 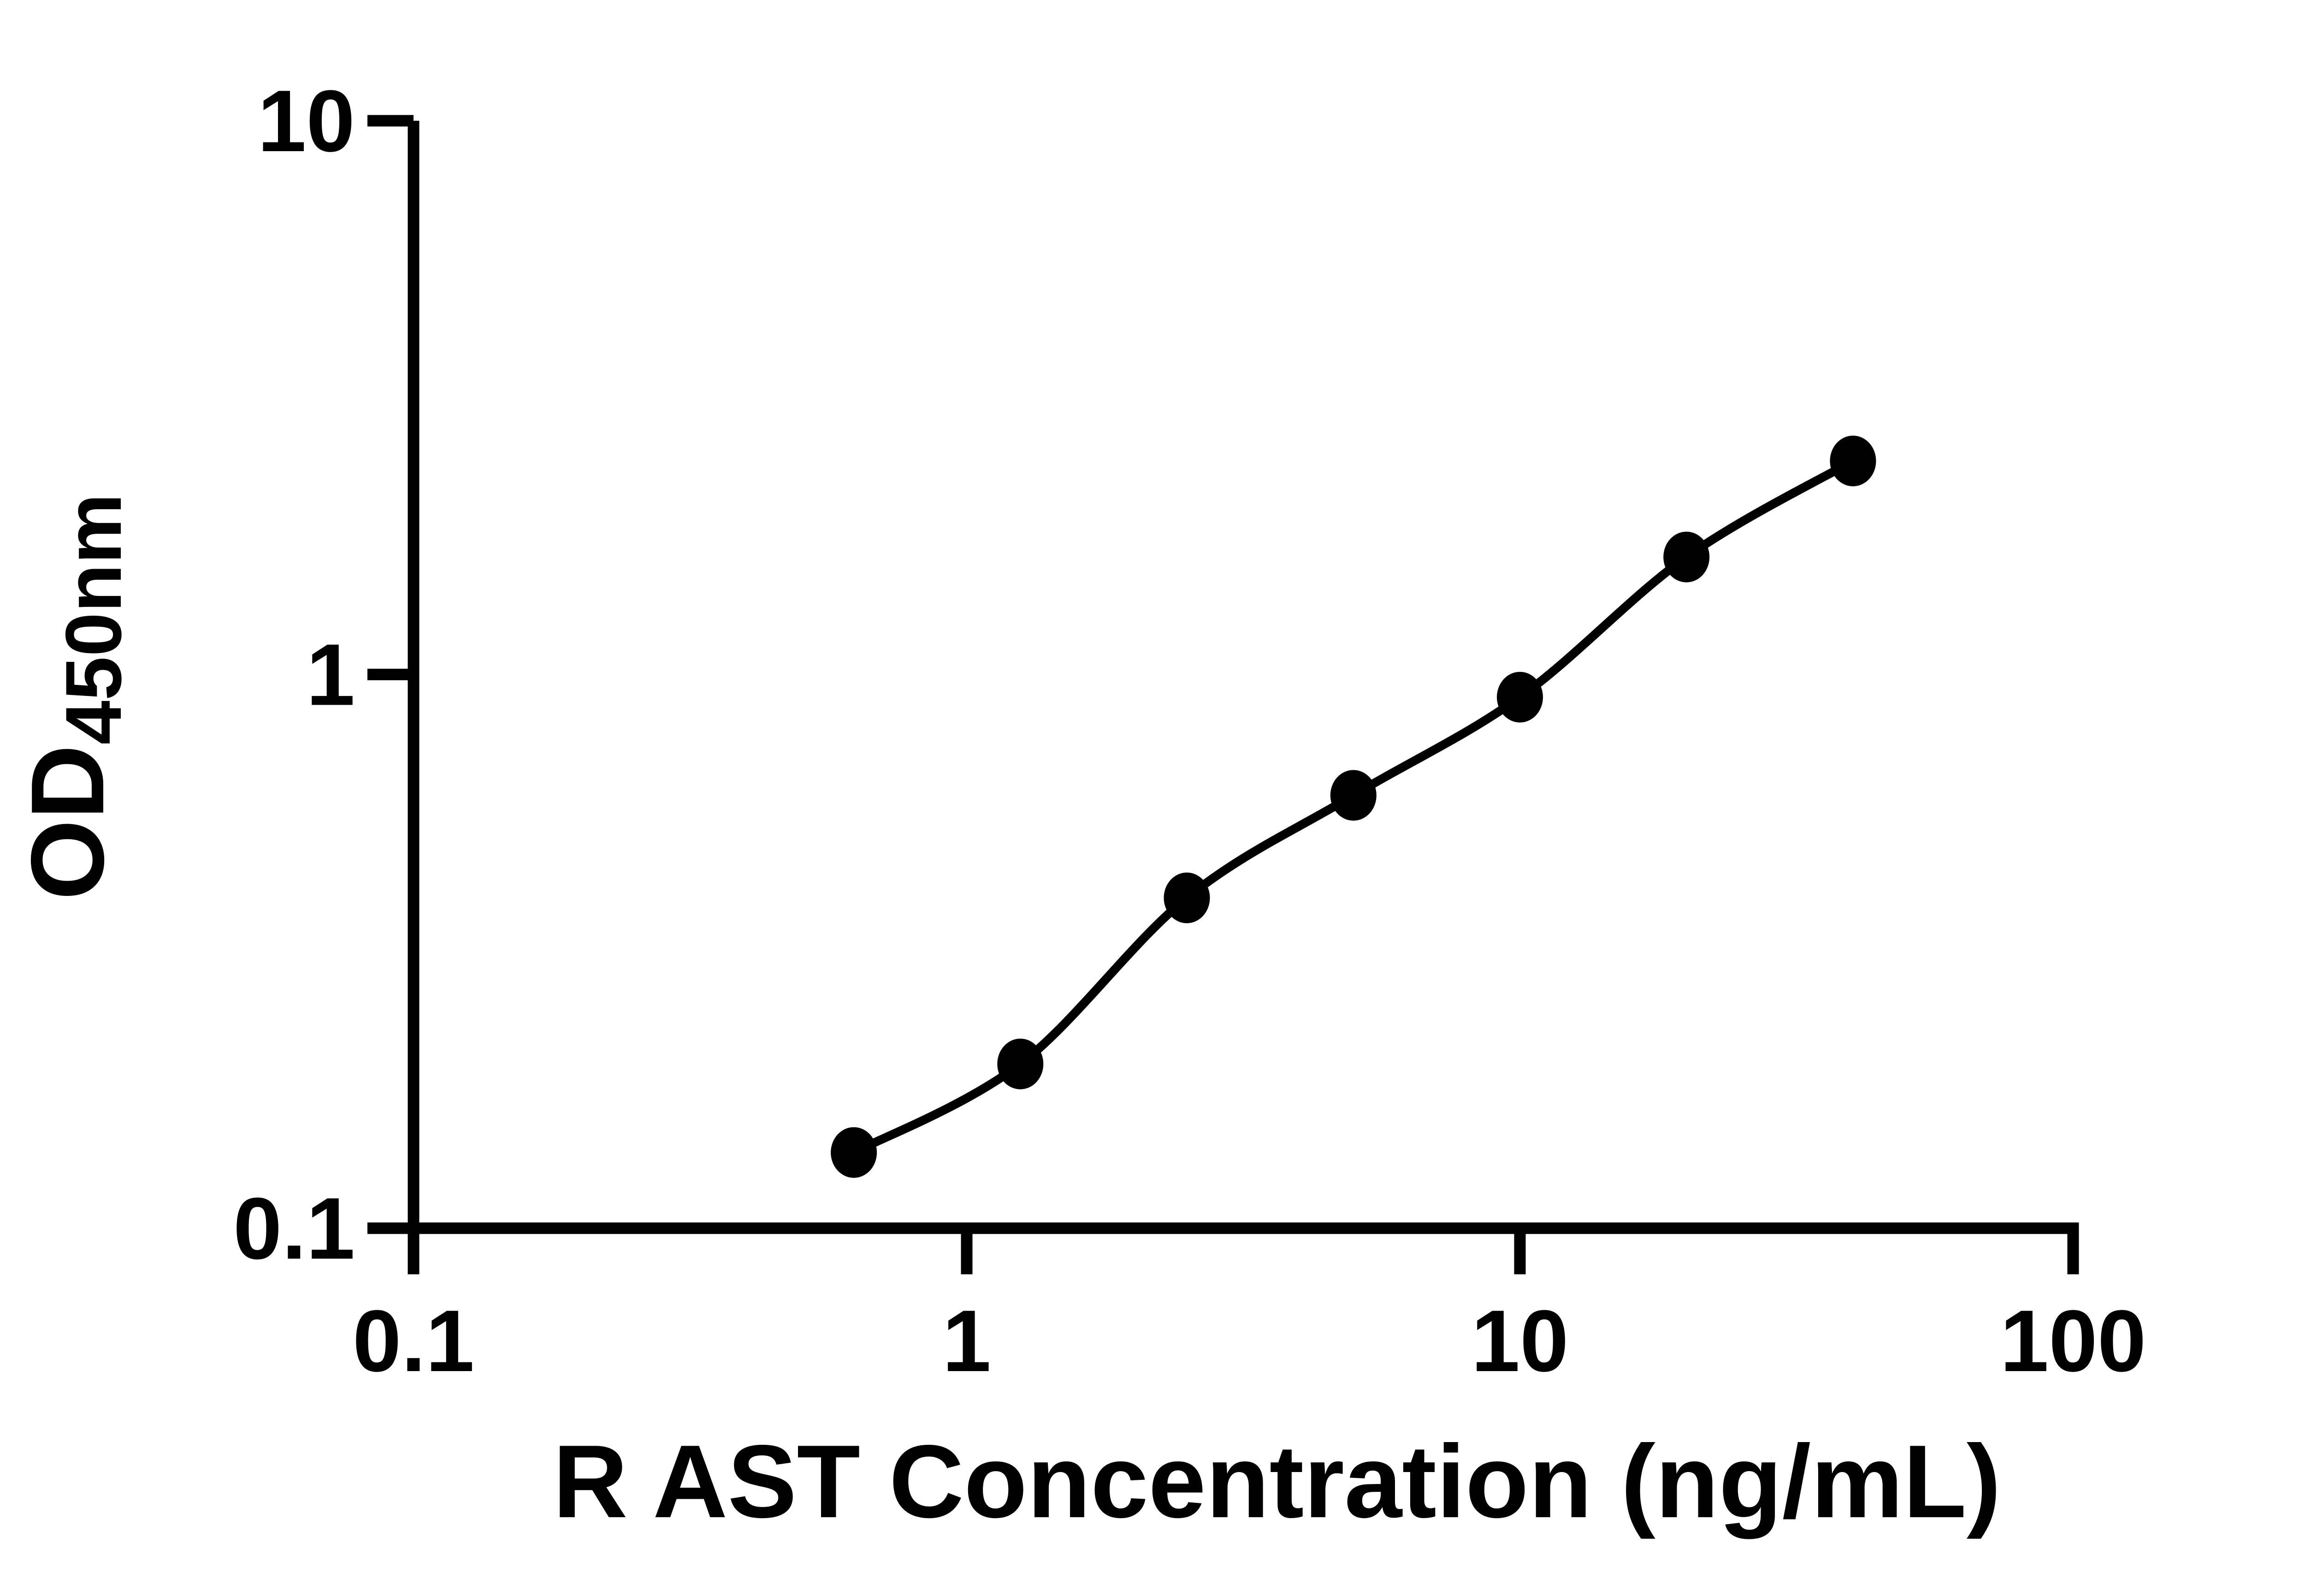 What do you see at coordinates (1277, 1481) in the screenshot?
I see `x-axis-title: R AST Concentration (ng/mL)` at bounding box center [1277, 1481].